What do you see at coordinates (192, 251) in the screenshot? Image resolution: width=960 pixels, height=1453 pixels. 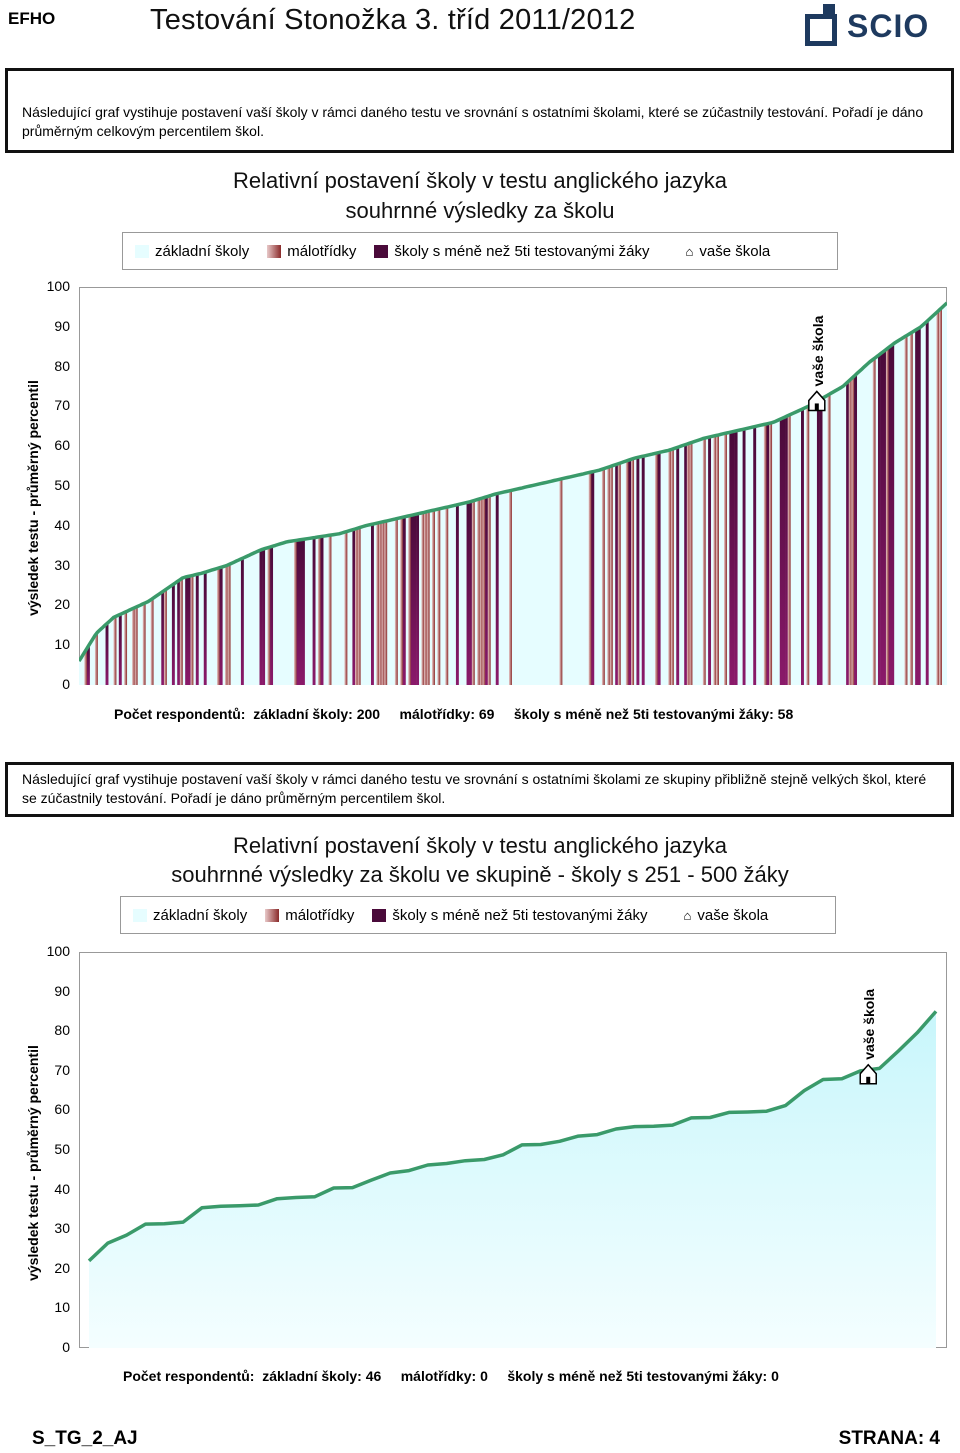 I see `legend-elementary: základní školy` at bounding box center [192, 251].